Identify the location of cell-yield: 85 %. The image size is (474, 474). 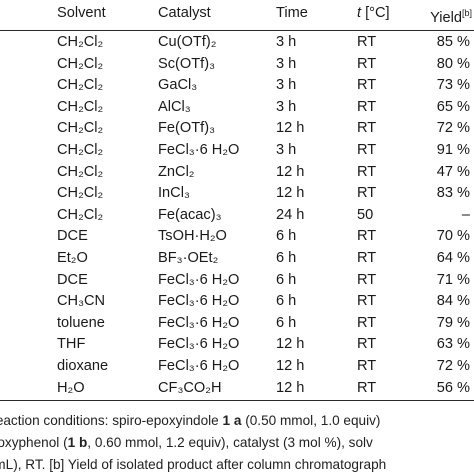
(453, 42).